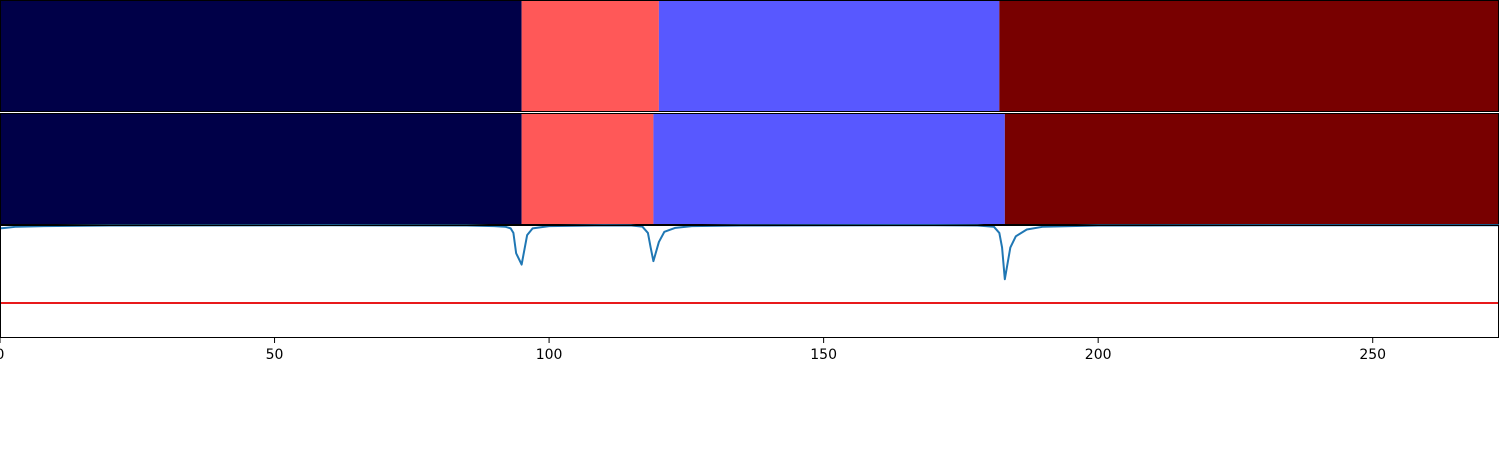 The width and height of the screenshot is (1500, 450). Describe the element at coordinates (1098, 355) in the screenshot. I see `x-tick-label: 200` at that location.